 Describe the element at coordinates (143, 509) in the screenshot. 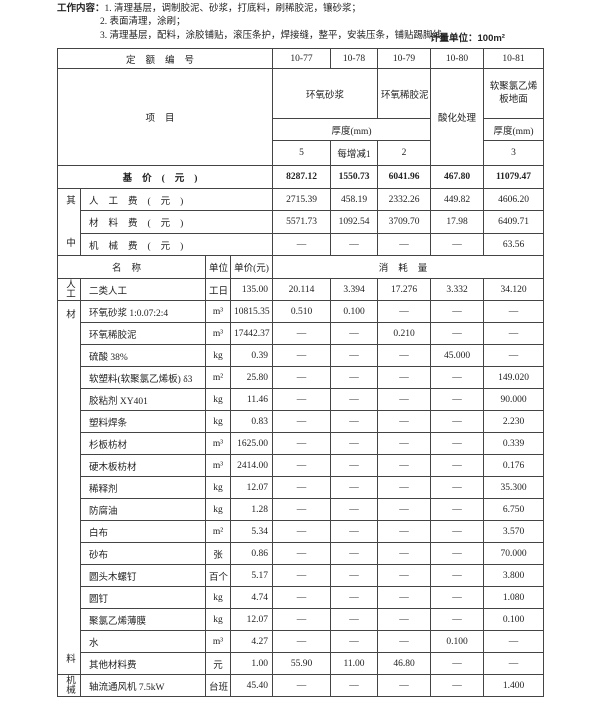

I see `cell: 防腐油` at that location.